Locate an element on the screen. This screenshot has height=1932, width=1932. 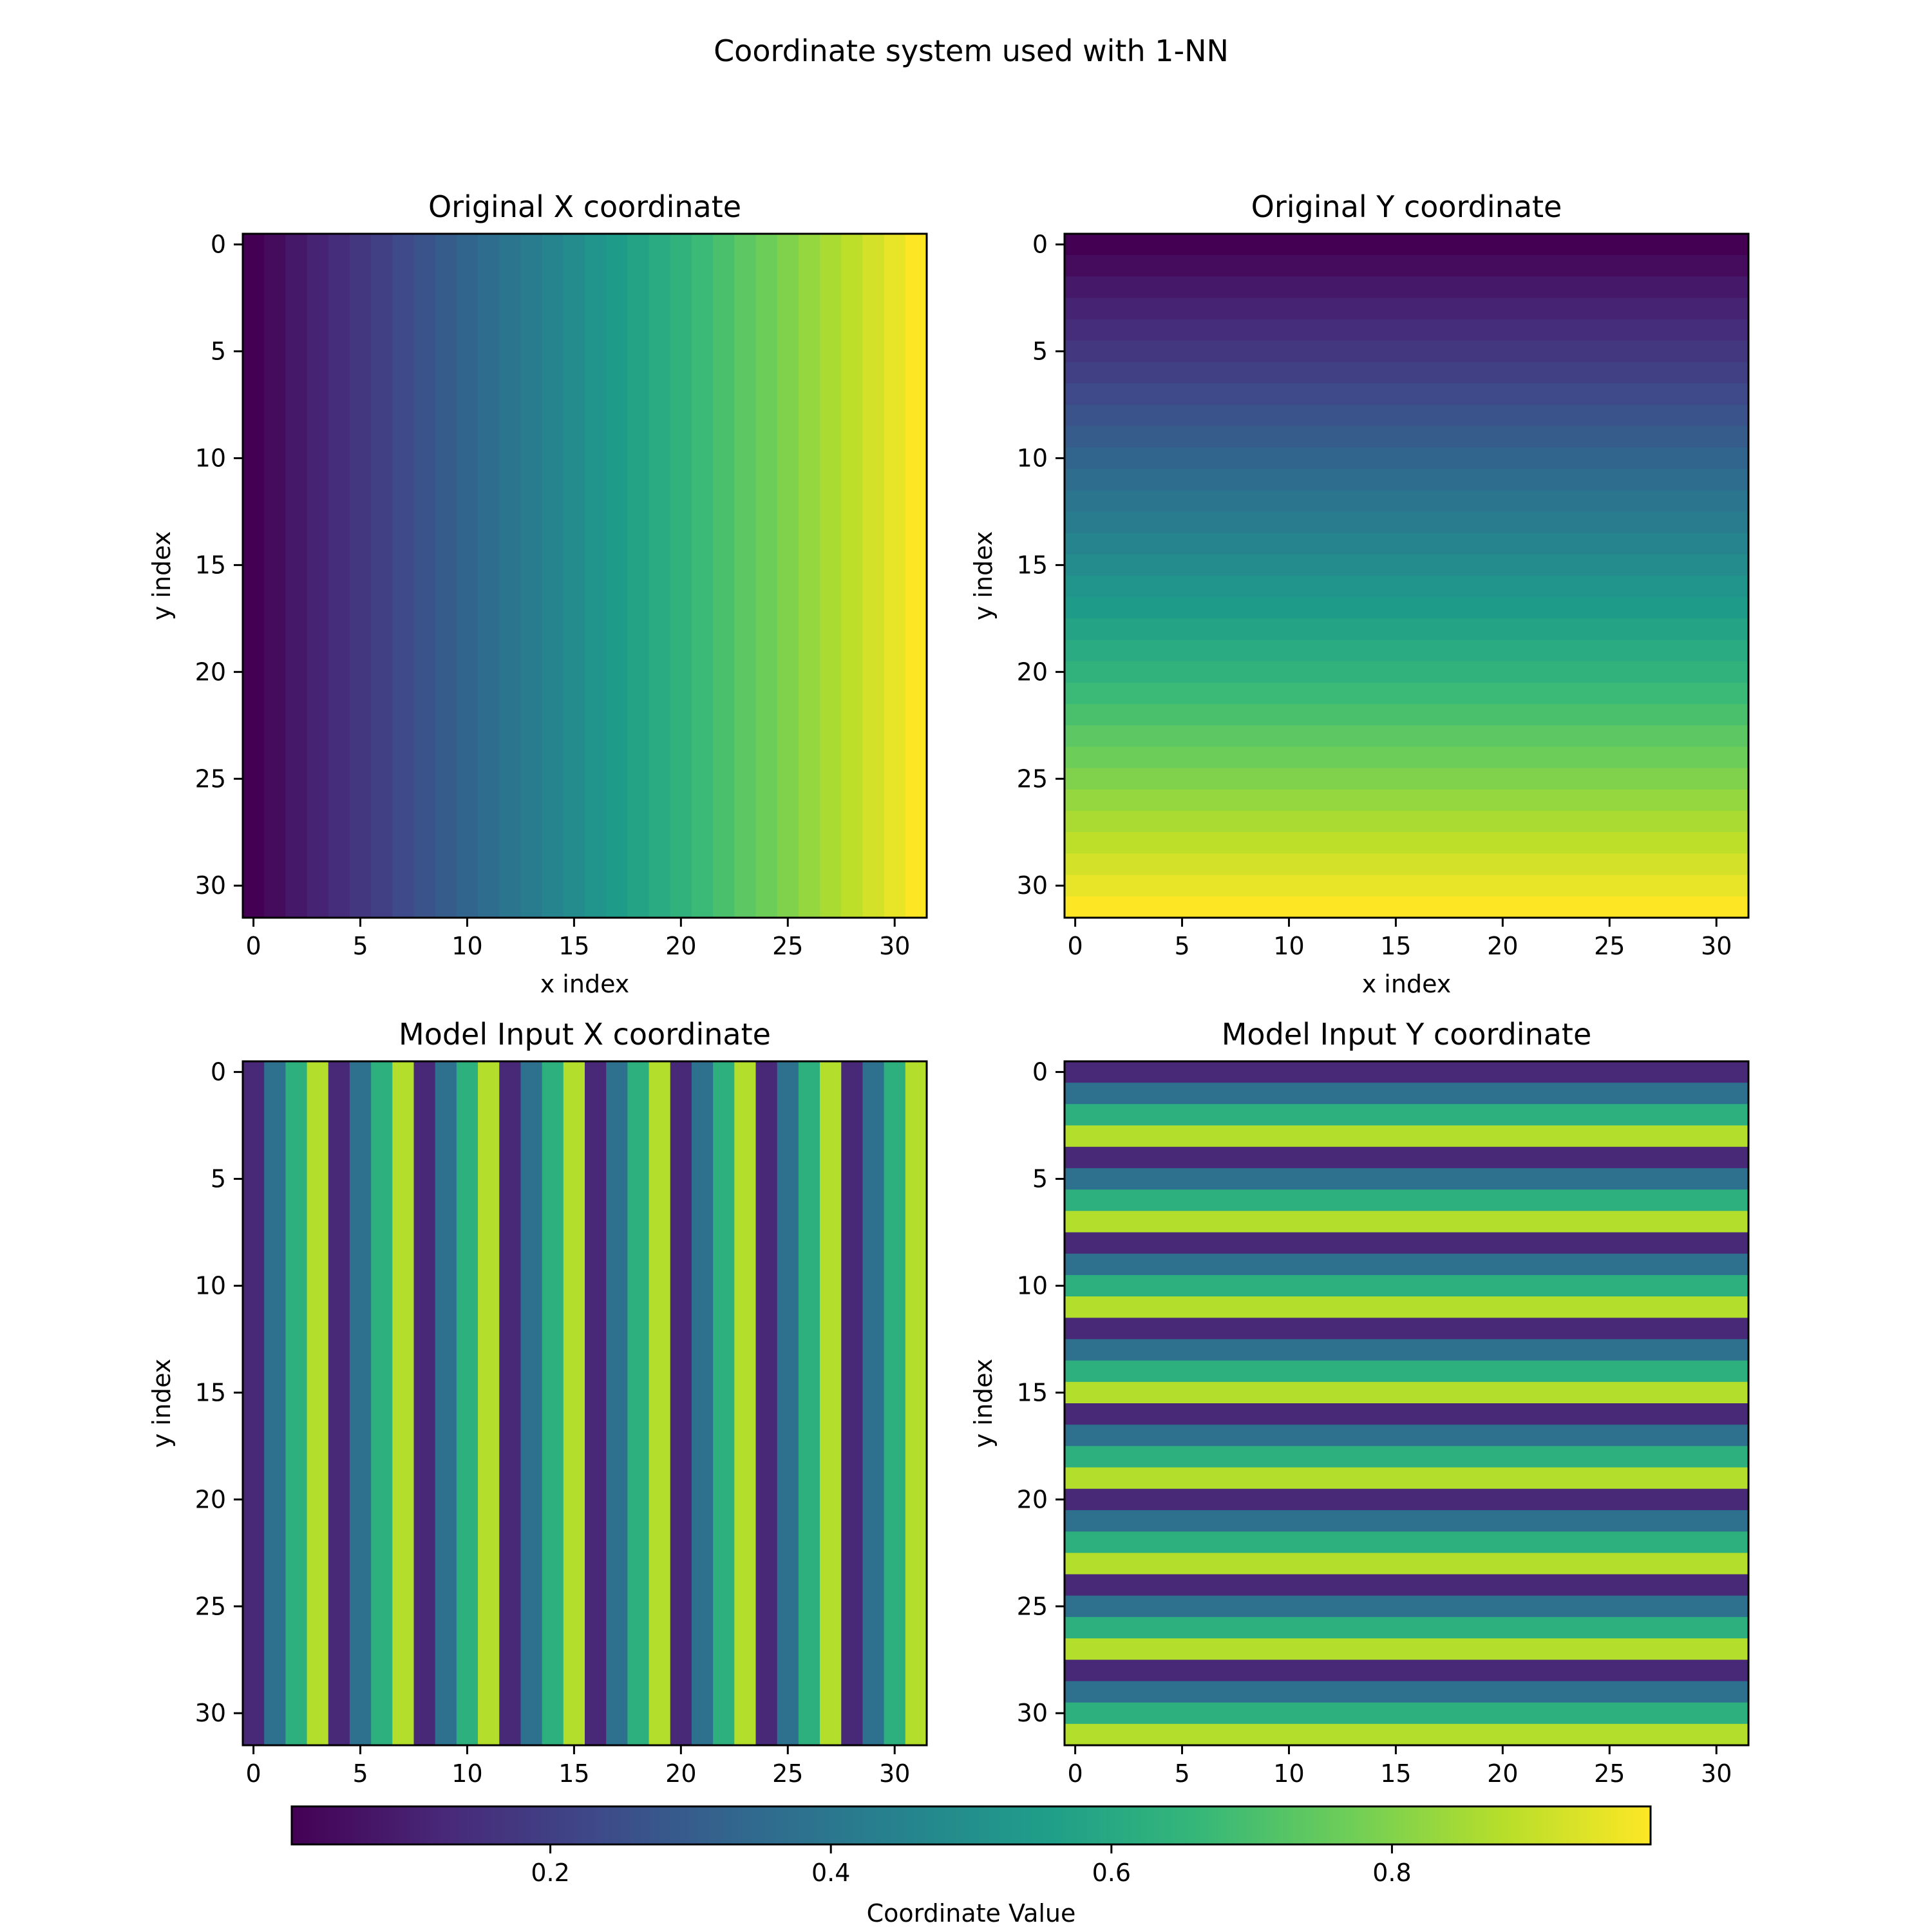
x-axis-label: x index is located at coordinates (585, 984).